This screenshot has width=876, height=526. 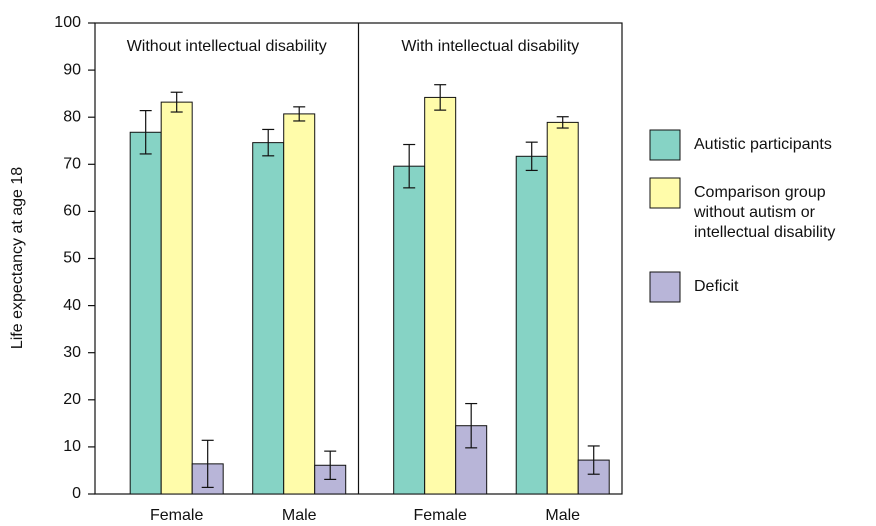 What do you see at coordinates (72, 69) in the screenshot?
I see `y-tick-label: 90` at bounding box center [72, 69].